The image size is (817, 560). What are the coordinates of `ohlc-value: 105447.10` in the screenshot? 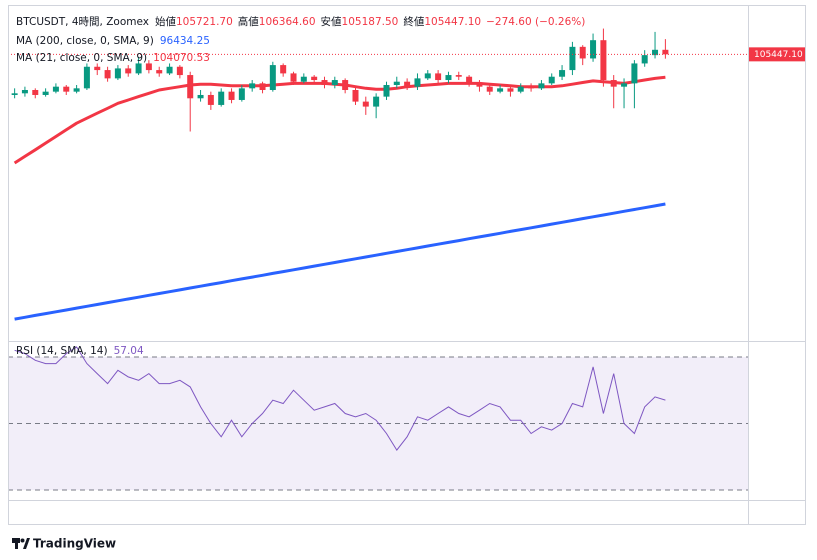 It's located at (452, 22).